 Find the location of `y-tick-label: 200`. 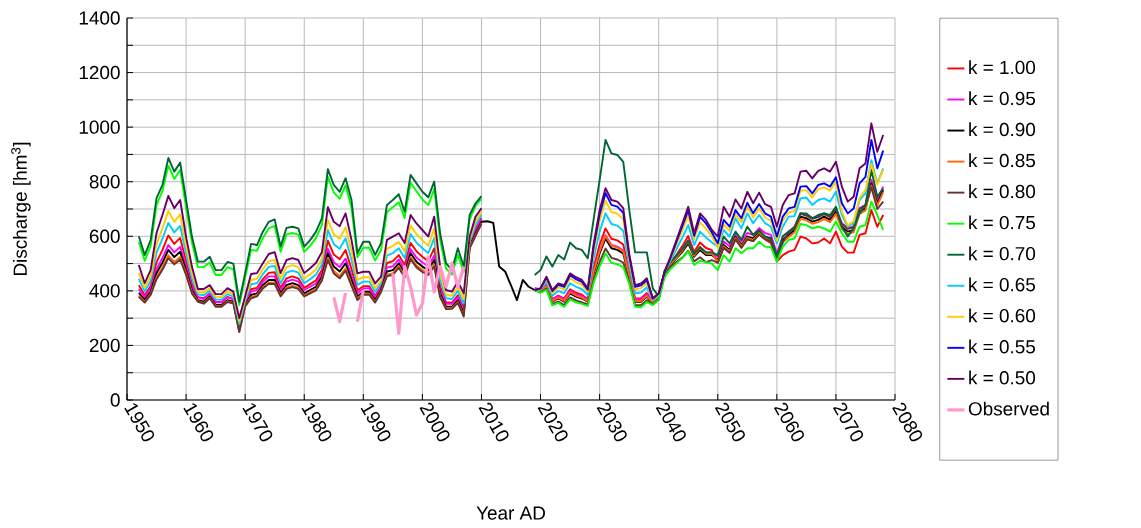

y-tick-label: 200 is located at coordinates (104, 345).